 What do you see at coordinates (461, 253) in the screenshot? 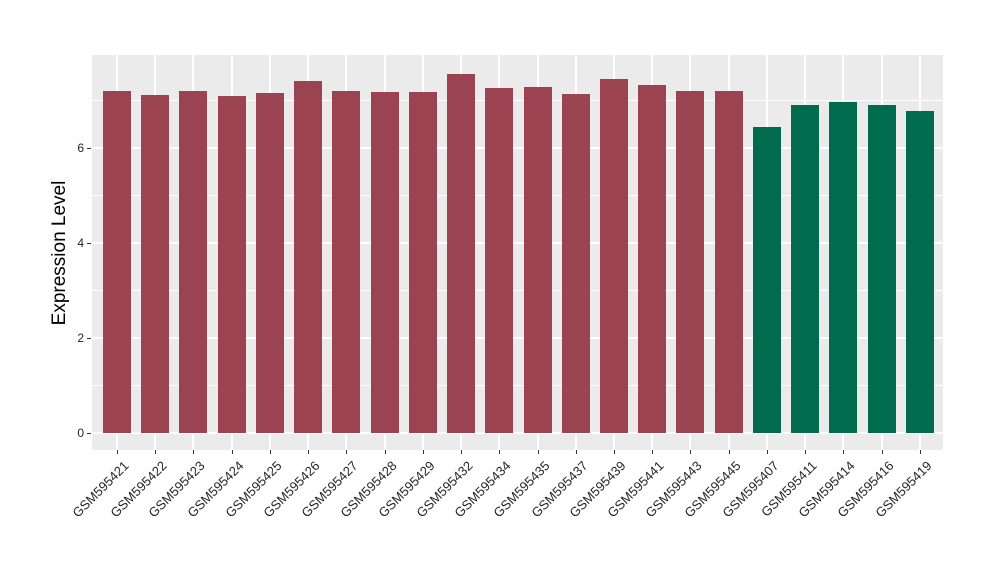
I see `bar-GSM595432` at bounding box center [461, 253].